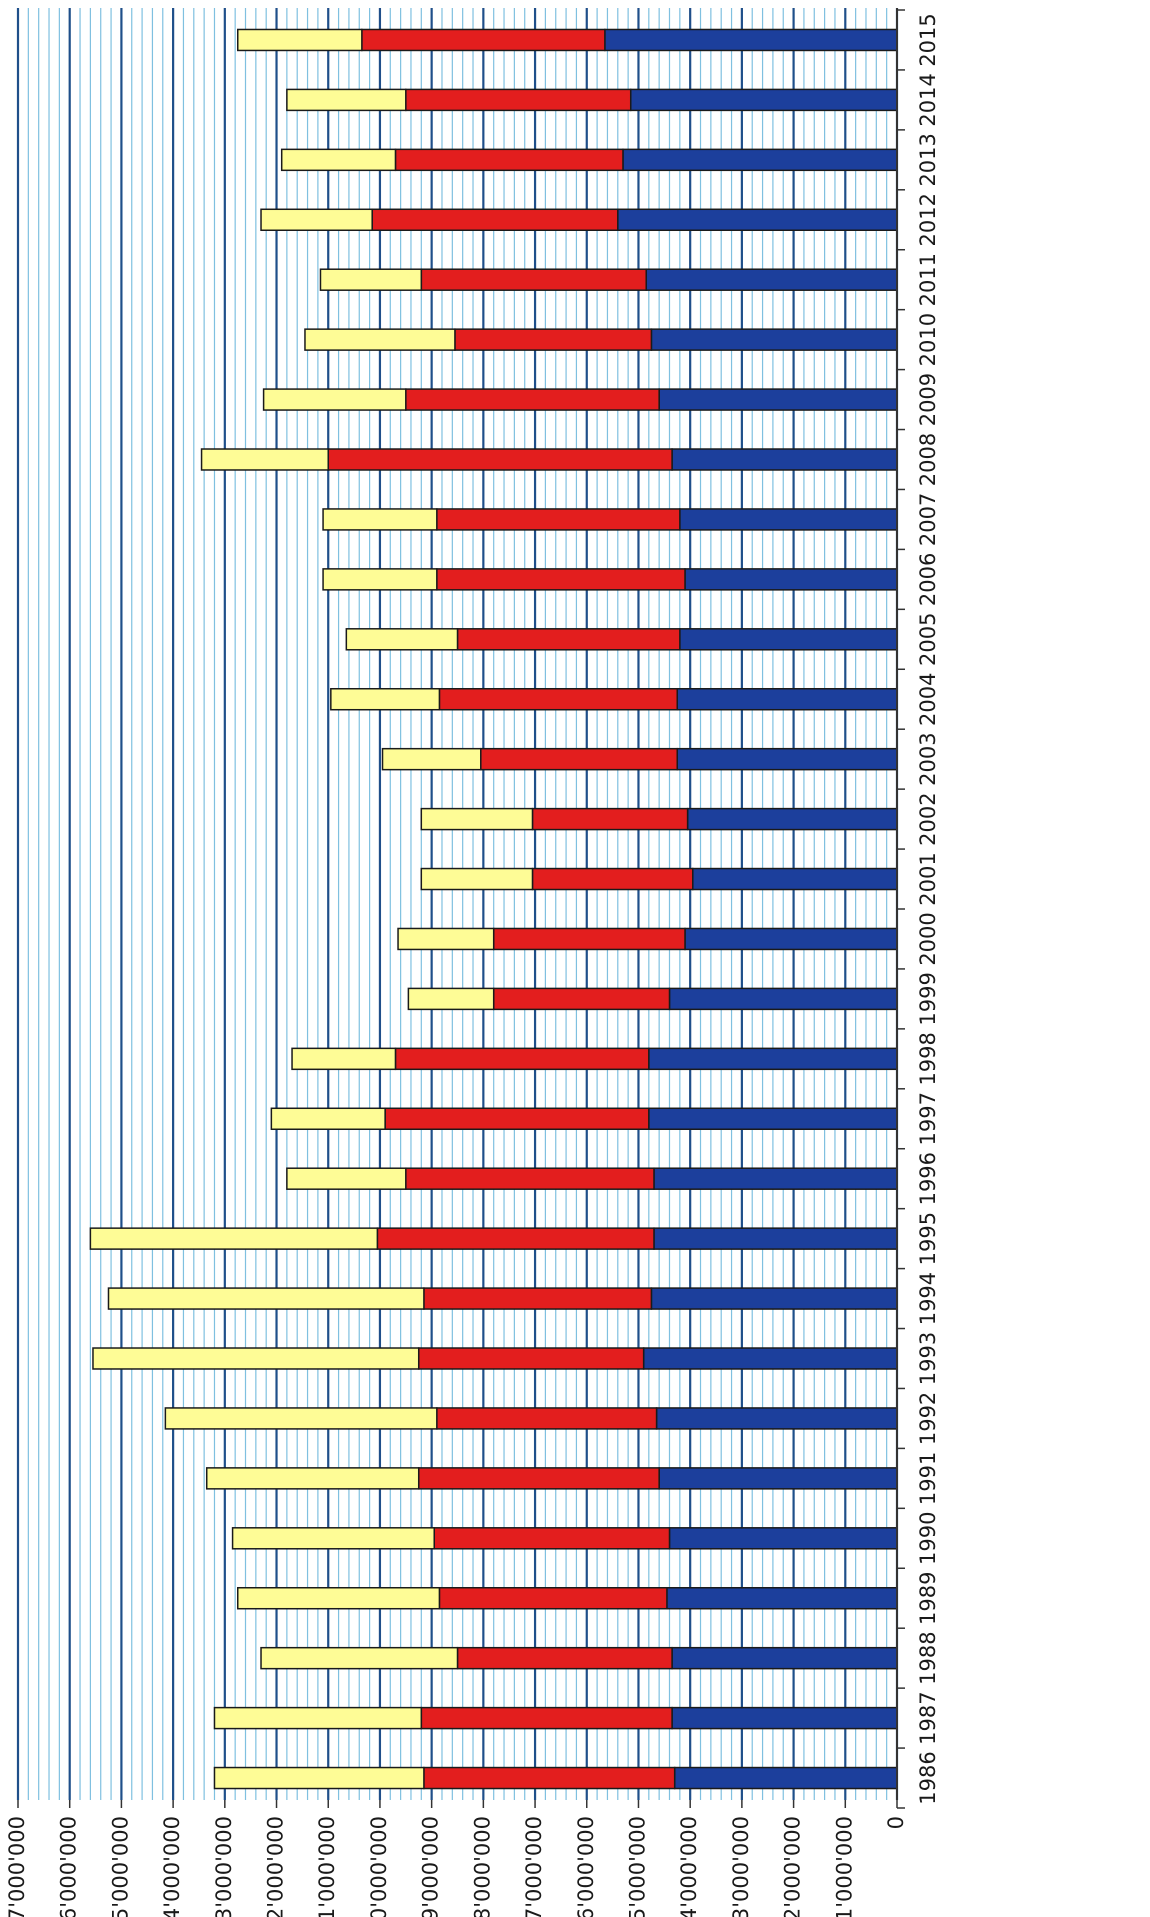 The image size is (1150, 1917). I want to click on value-tick-label: 7'000'000, so click(534, 1866).